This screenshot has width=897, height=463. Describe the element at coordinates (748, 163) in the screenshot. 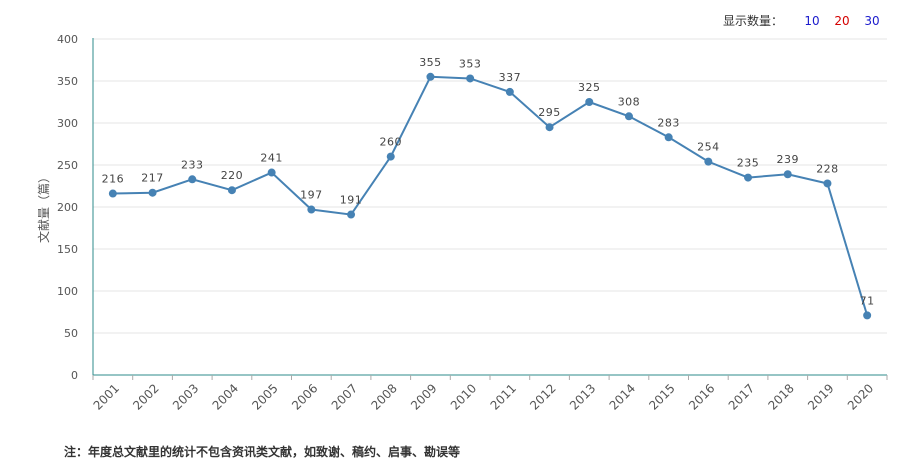

I see `data-label: 235` at that location.